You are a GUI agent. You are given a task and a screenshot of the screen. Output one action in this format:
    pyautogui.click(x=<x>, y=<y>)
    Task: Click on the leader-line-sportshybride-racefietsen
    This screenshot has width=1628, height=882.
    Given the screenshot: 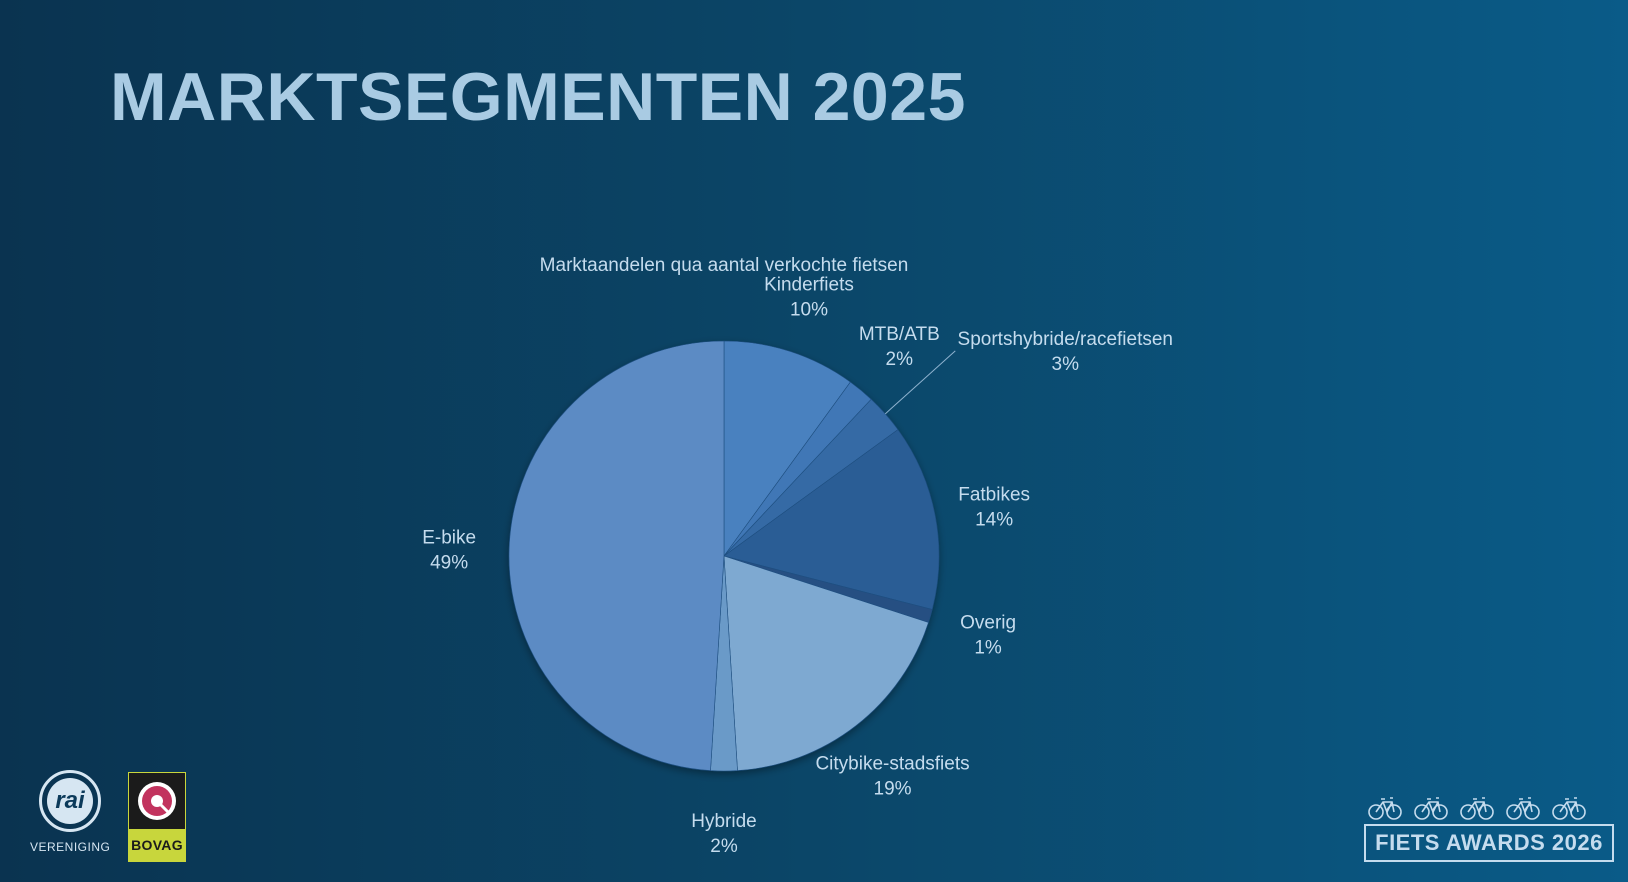 What is the action you would take?
    pyautogui.click(x=920, y=382)
    